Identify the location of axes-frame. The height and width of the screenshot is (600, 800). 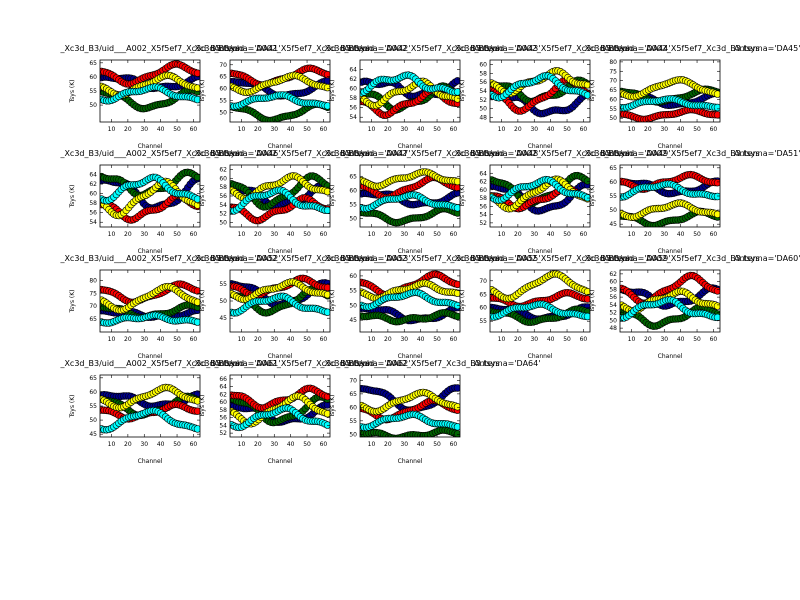
(540, 196).